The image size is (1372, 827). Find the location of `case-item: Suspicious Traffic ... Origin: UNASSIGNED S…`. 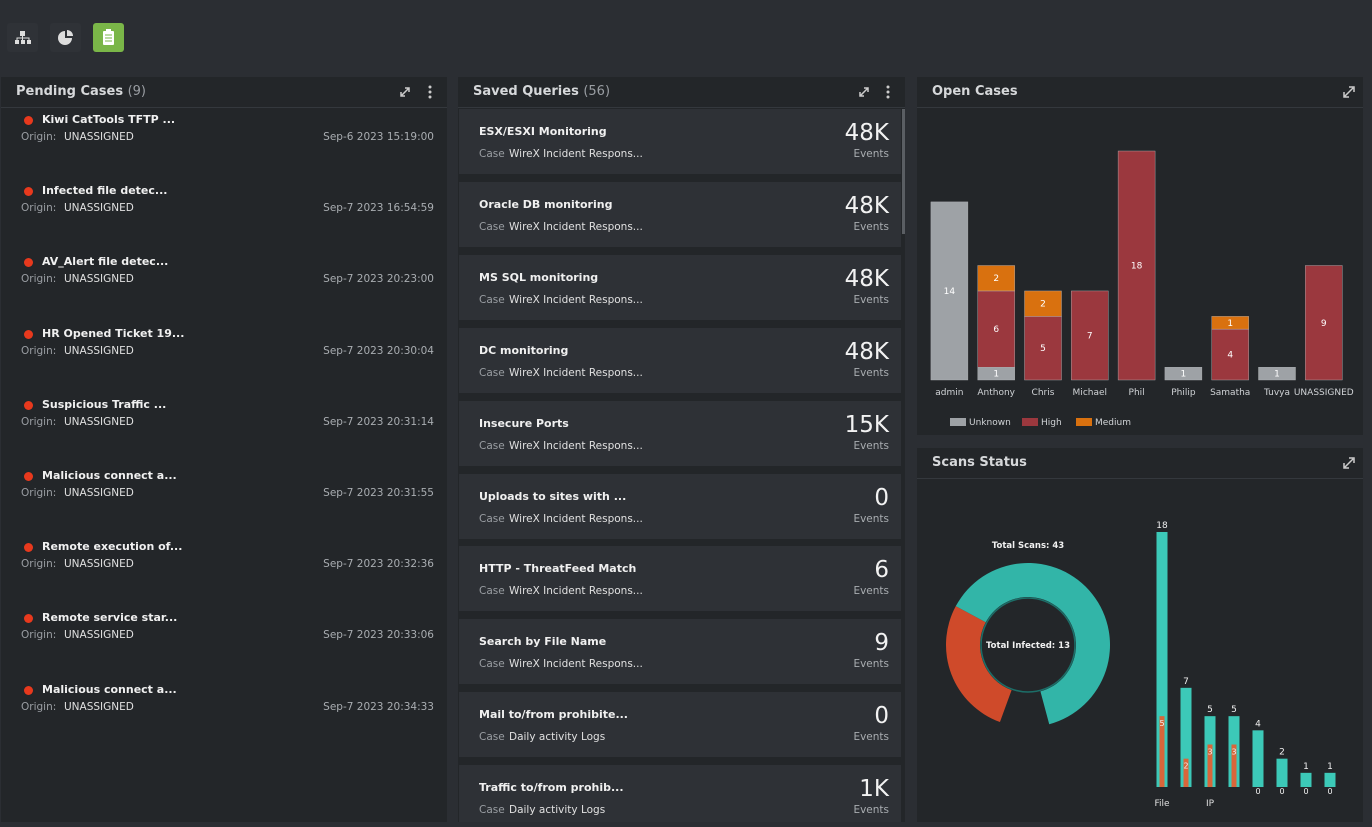

case-item: Suspicious Traffic ... Origin: UNASSIGNED S… is located at coordinates (224, 425).